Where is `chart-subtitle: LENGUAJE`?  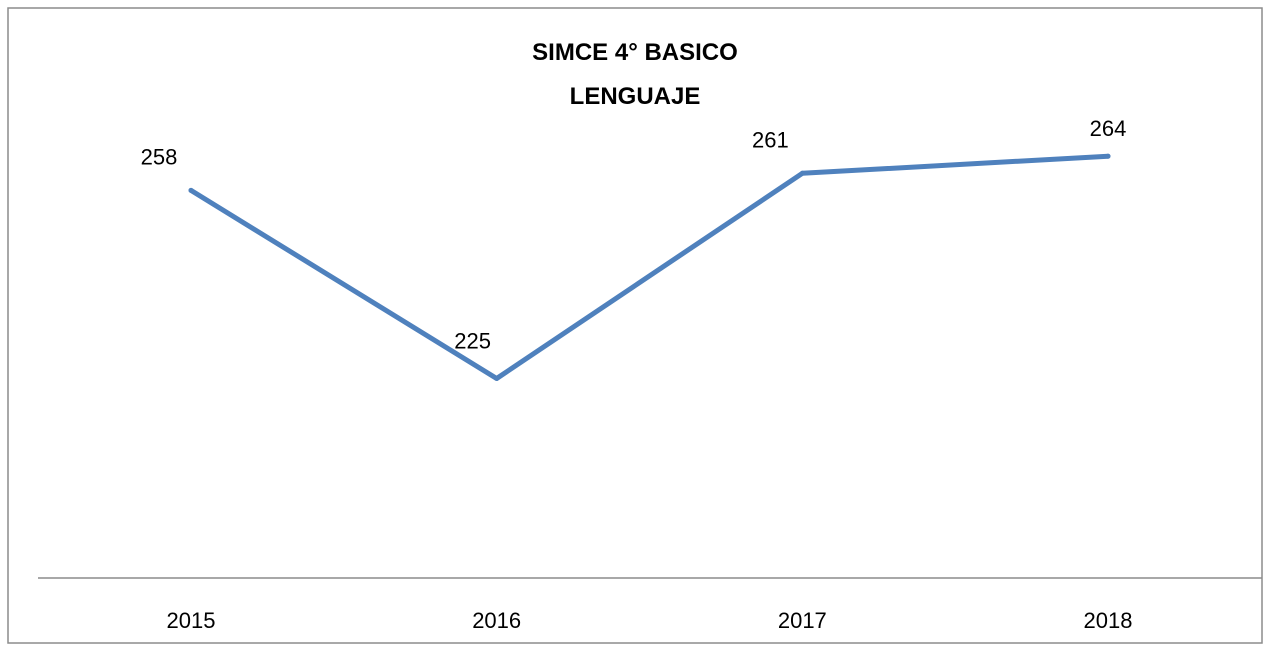 chart-subtitle: LENGUAJE is located at coordinates (635, 96).